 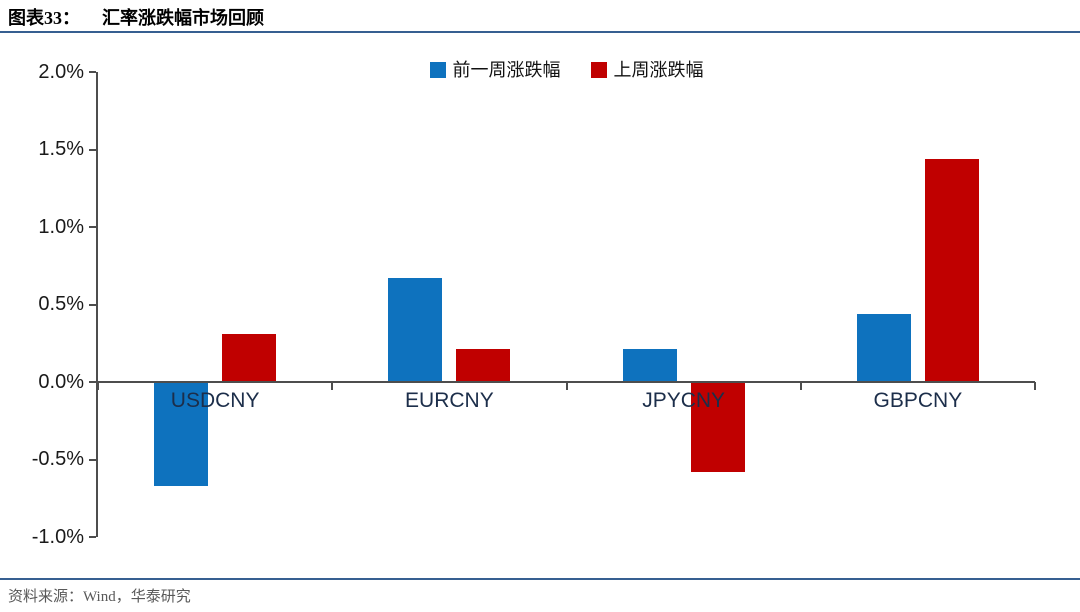 I want to click on source-text: 资料来源：Wind，华泰研究, so click(x=99, y=597).